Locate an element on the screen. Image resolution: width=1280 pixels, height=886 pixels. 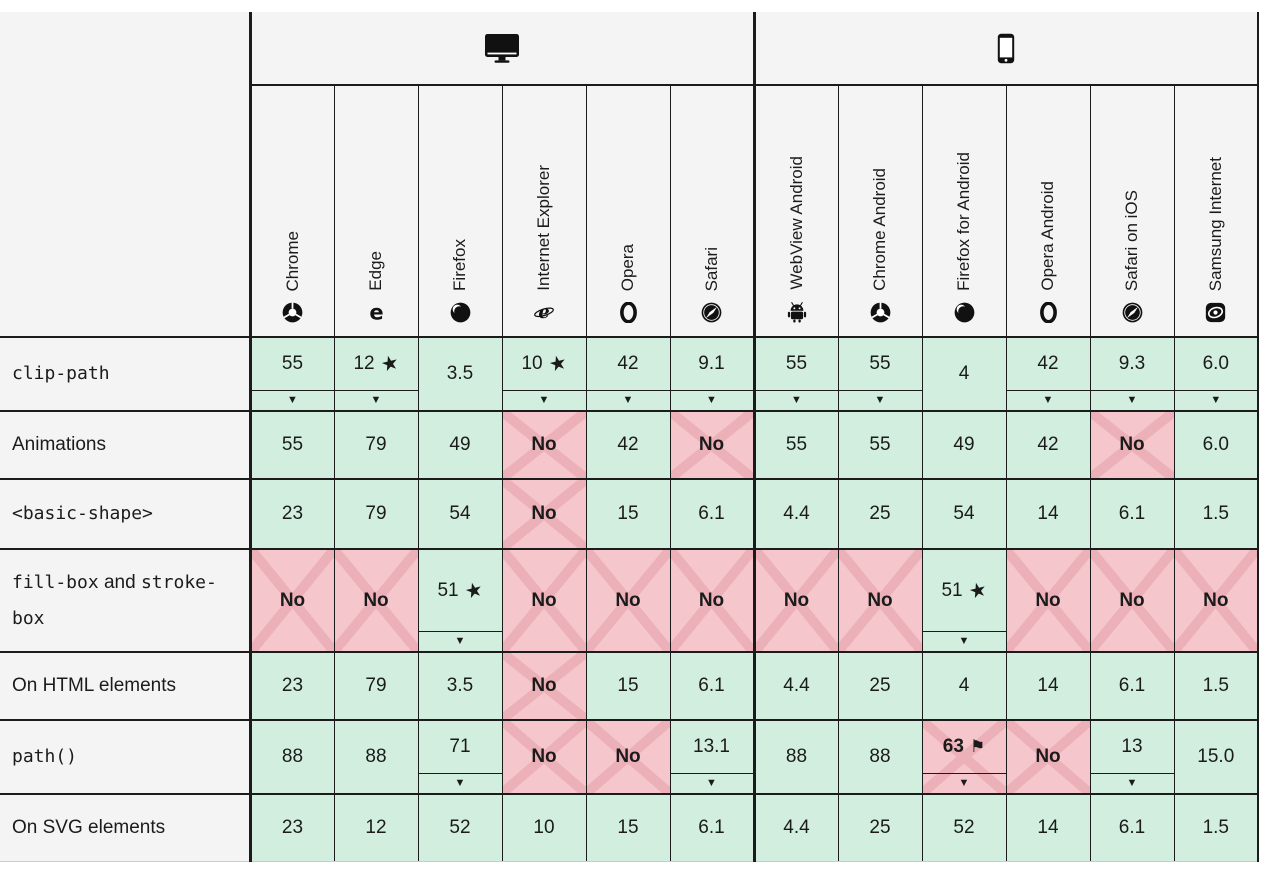
support-cell-firefox: 52 is located at coordinates (460, 827).